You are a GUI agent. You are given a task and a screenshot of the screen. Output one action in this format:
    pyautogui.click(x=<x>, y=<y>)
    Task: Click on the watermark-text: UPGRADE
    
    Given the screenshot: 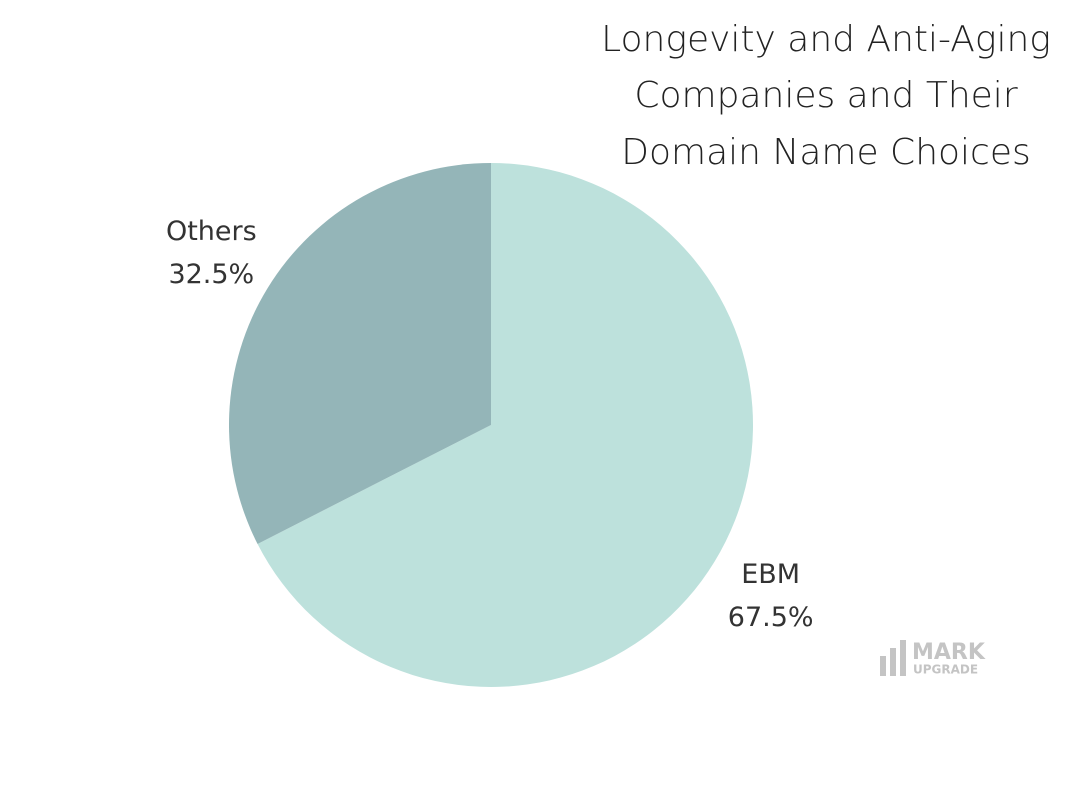 What is the action you would take?
    pyautogui.click(x=945, y=670)
    